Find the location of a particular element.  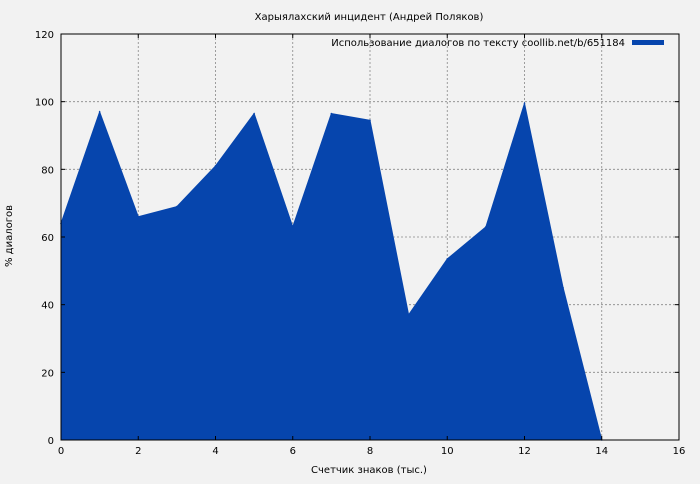

y-tick-label: 120 is located at coordinates (44, 35).